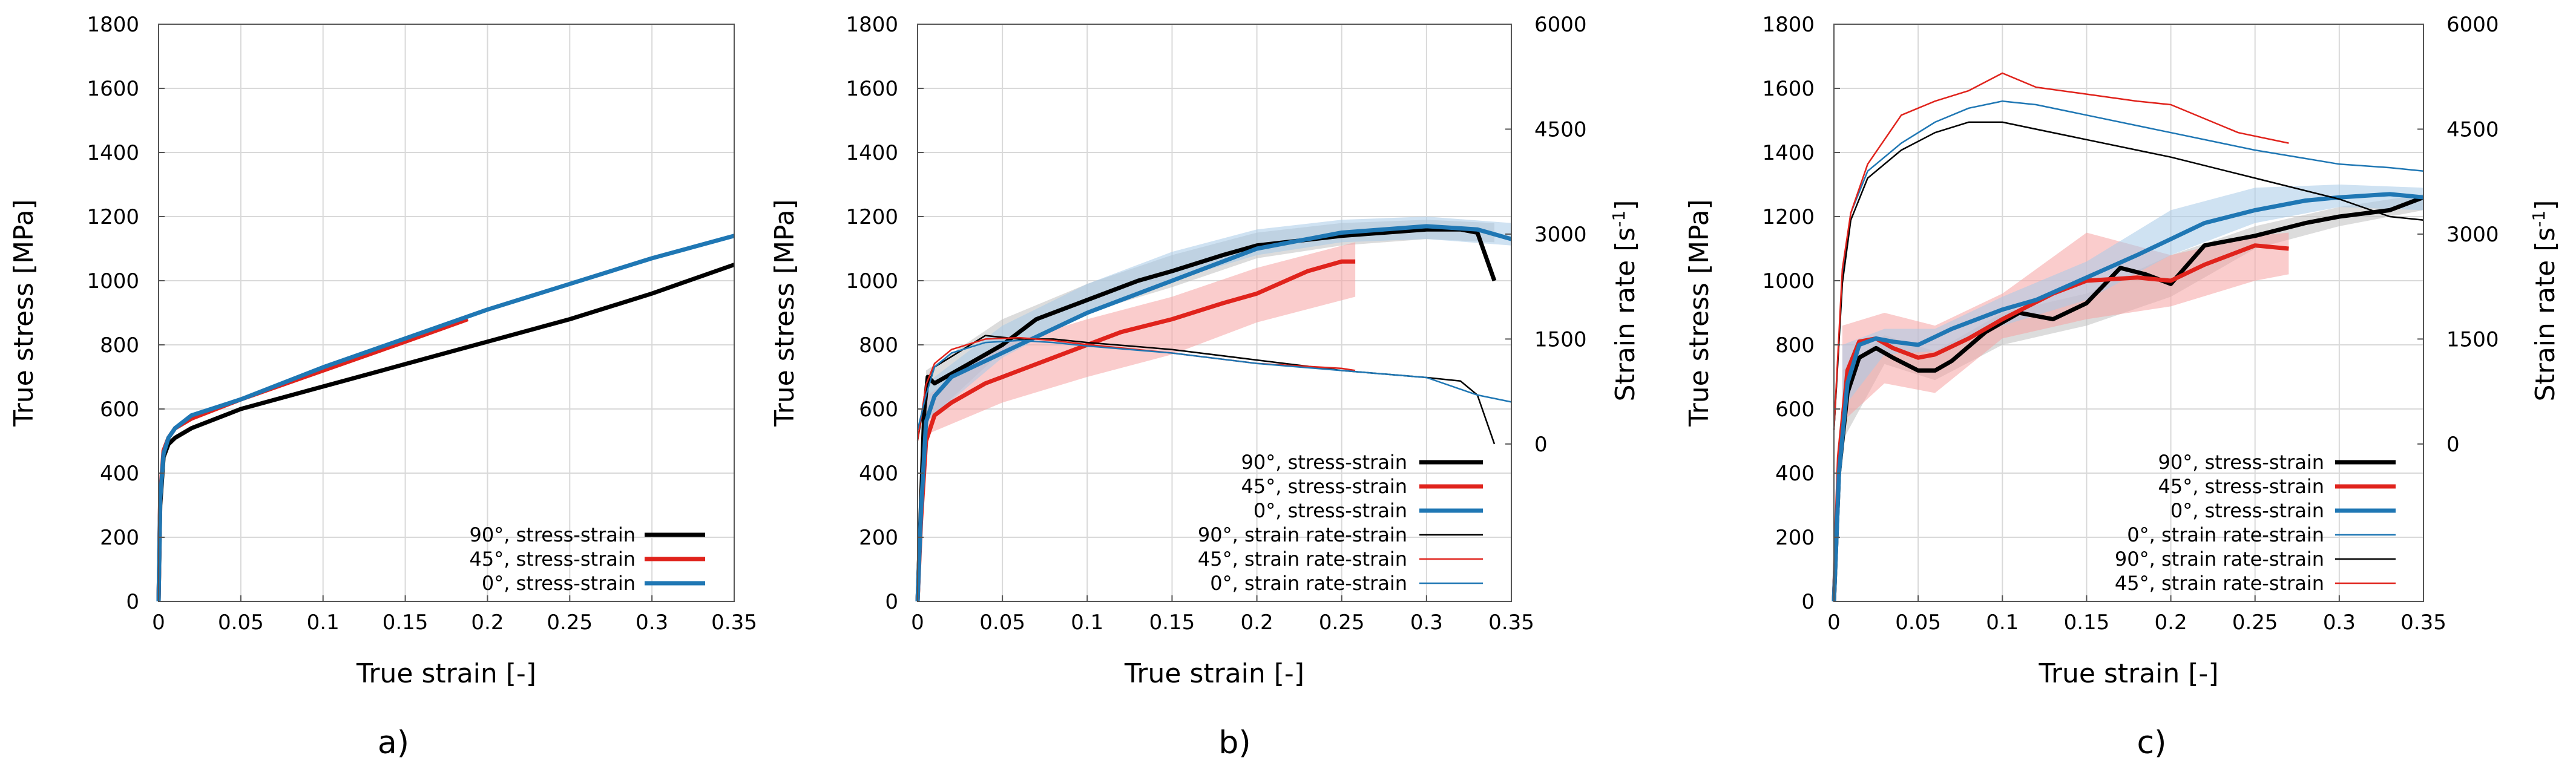 This screenshot has width=2576, height=772. What do you see at coordinates (1234, 743) in the screenshot?
I see `panel-label: b)` at bounding box center [1234, 743].